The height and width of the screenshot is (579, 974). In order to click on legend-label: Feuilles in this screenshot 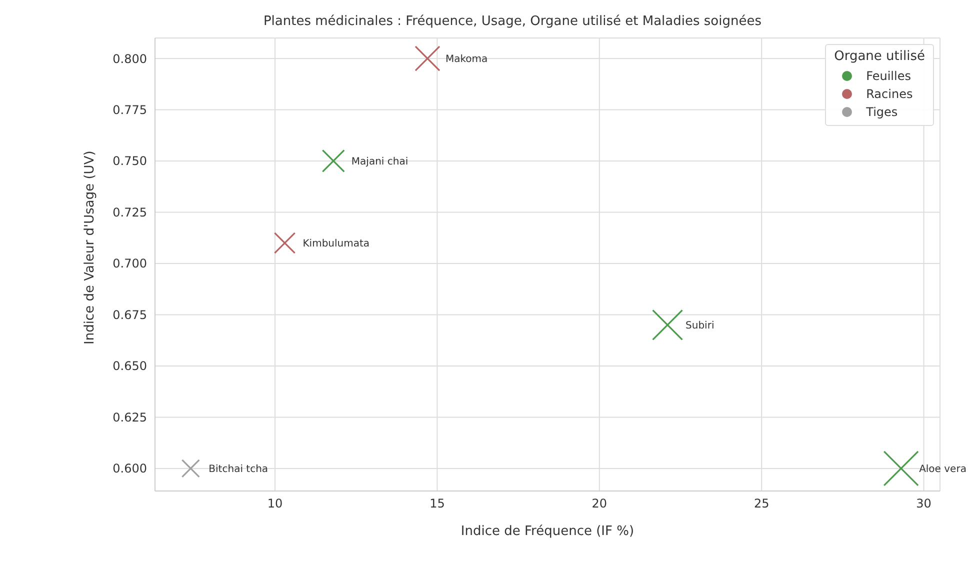, I will do `click(888, 76)`.